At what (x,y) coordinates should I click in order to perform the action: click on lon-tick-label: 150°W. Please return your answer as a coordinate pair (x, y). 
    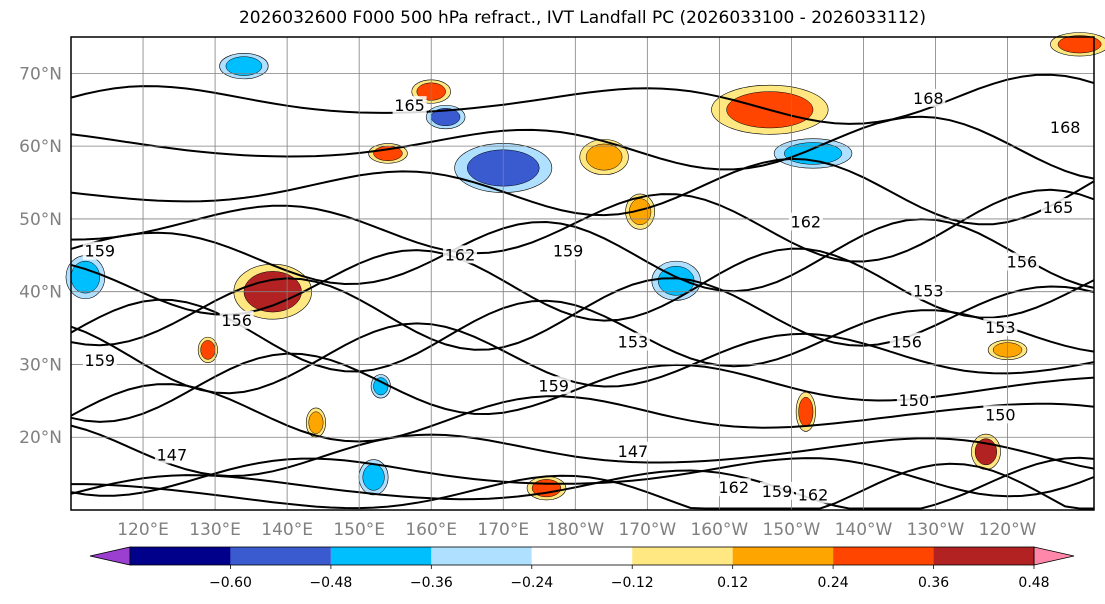
    Looking at the image, I should click on (792, 530).